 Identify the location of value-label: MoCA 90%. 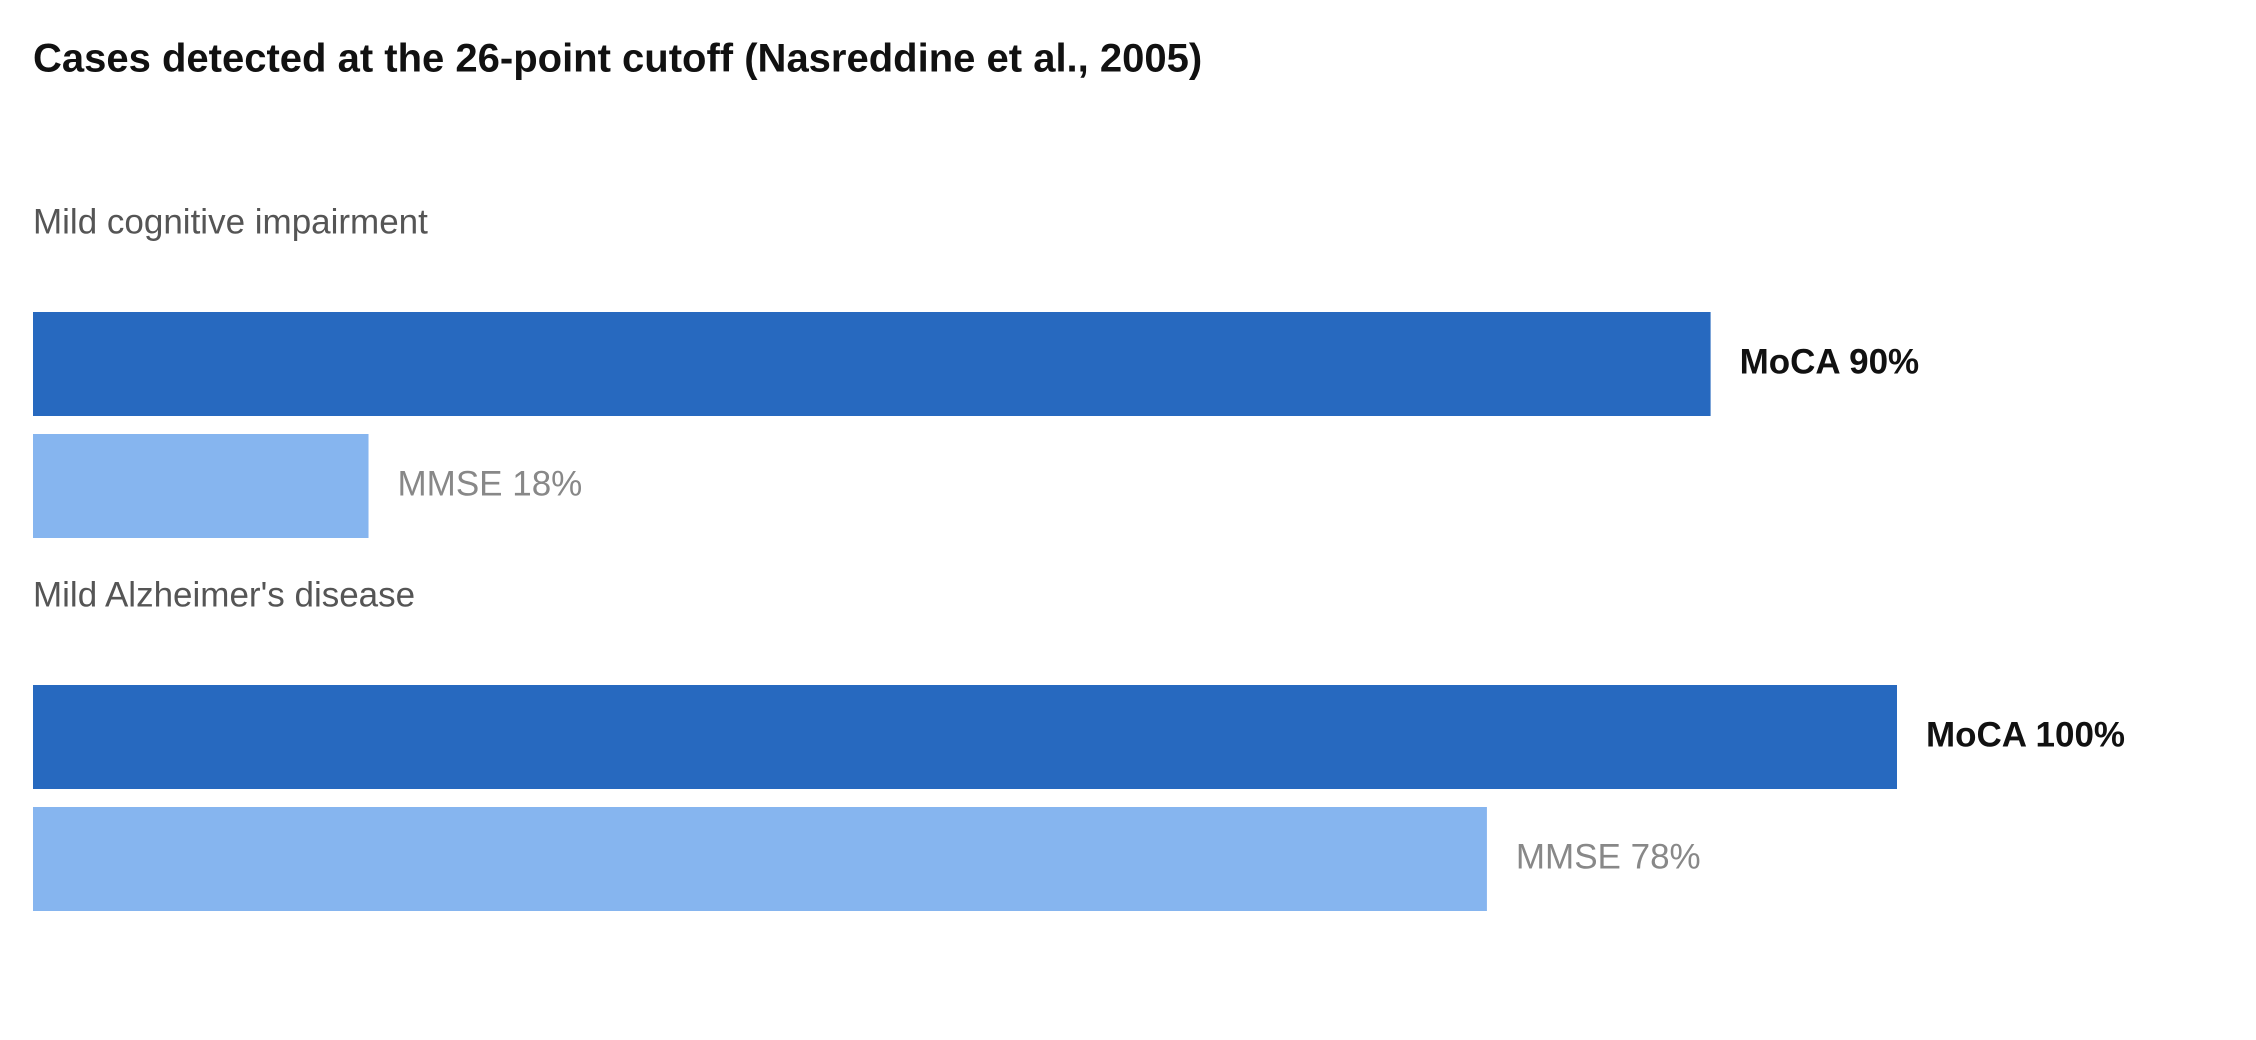
(1830, 361).